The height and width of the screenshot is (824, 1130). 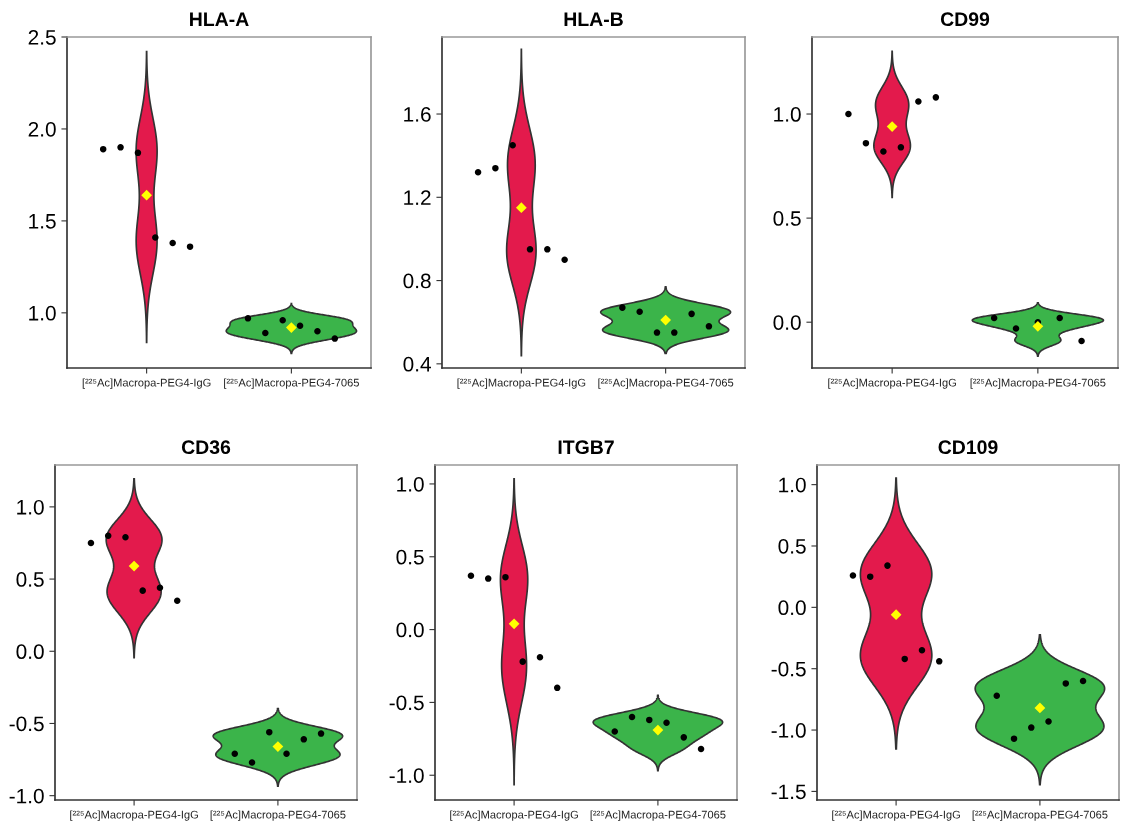 I want to click on y-tick-label: 1.5, so click(x=42, y=221).